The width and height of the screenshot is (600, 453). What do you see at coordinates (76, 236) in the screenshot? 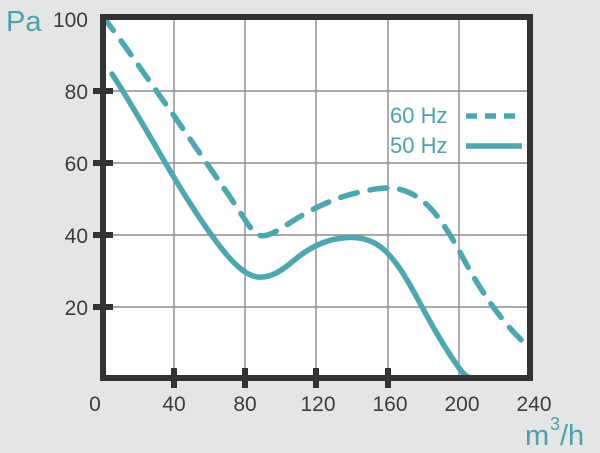
I see `ytick-label-40: 40` at bounding box center [76, 236].